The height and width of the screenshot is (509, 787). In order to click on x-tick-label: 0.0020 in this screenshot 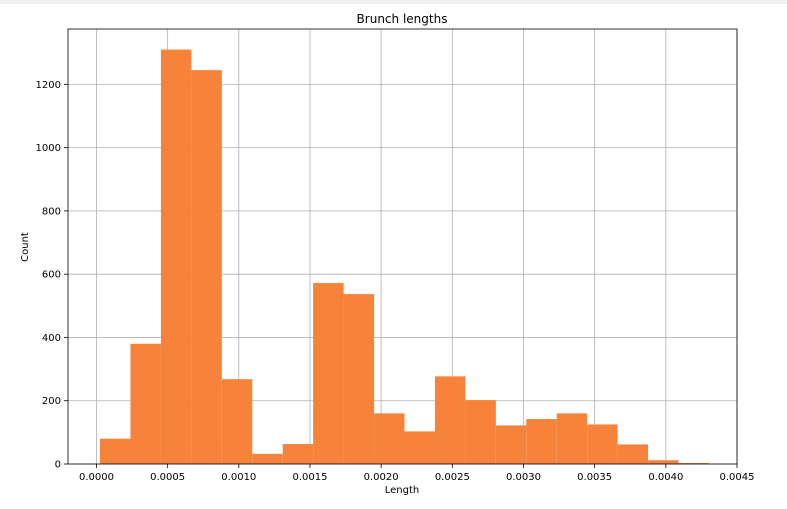, I will do `click(381, 477)`.